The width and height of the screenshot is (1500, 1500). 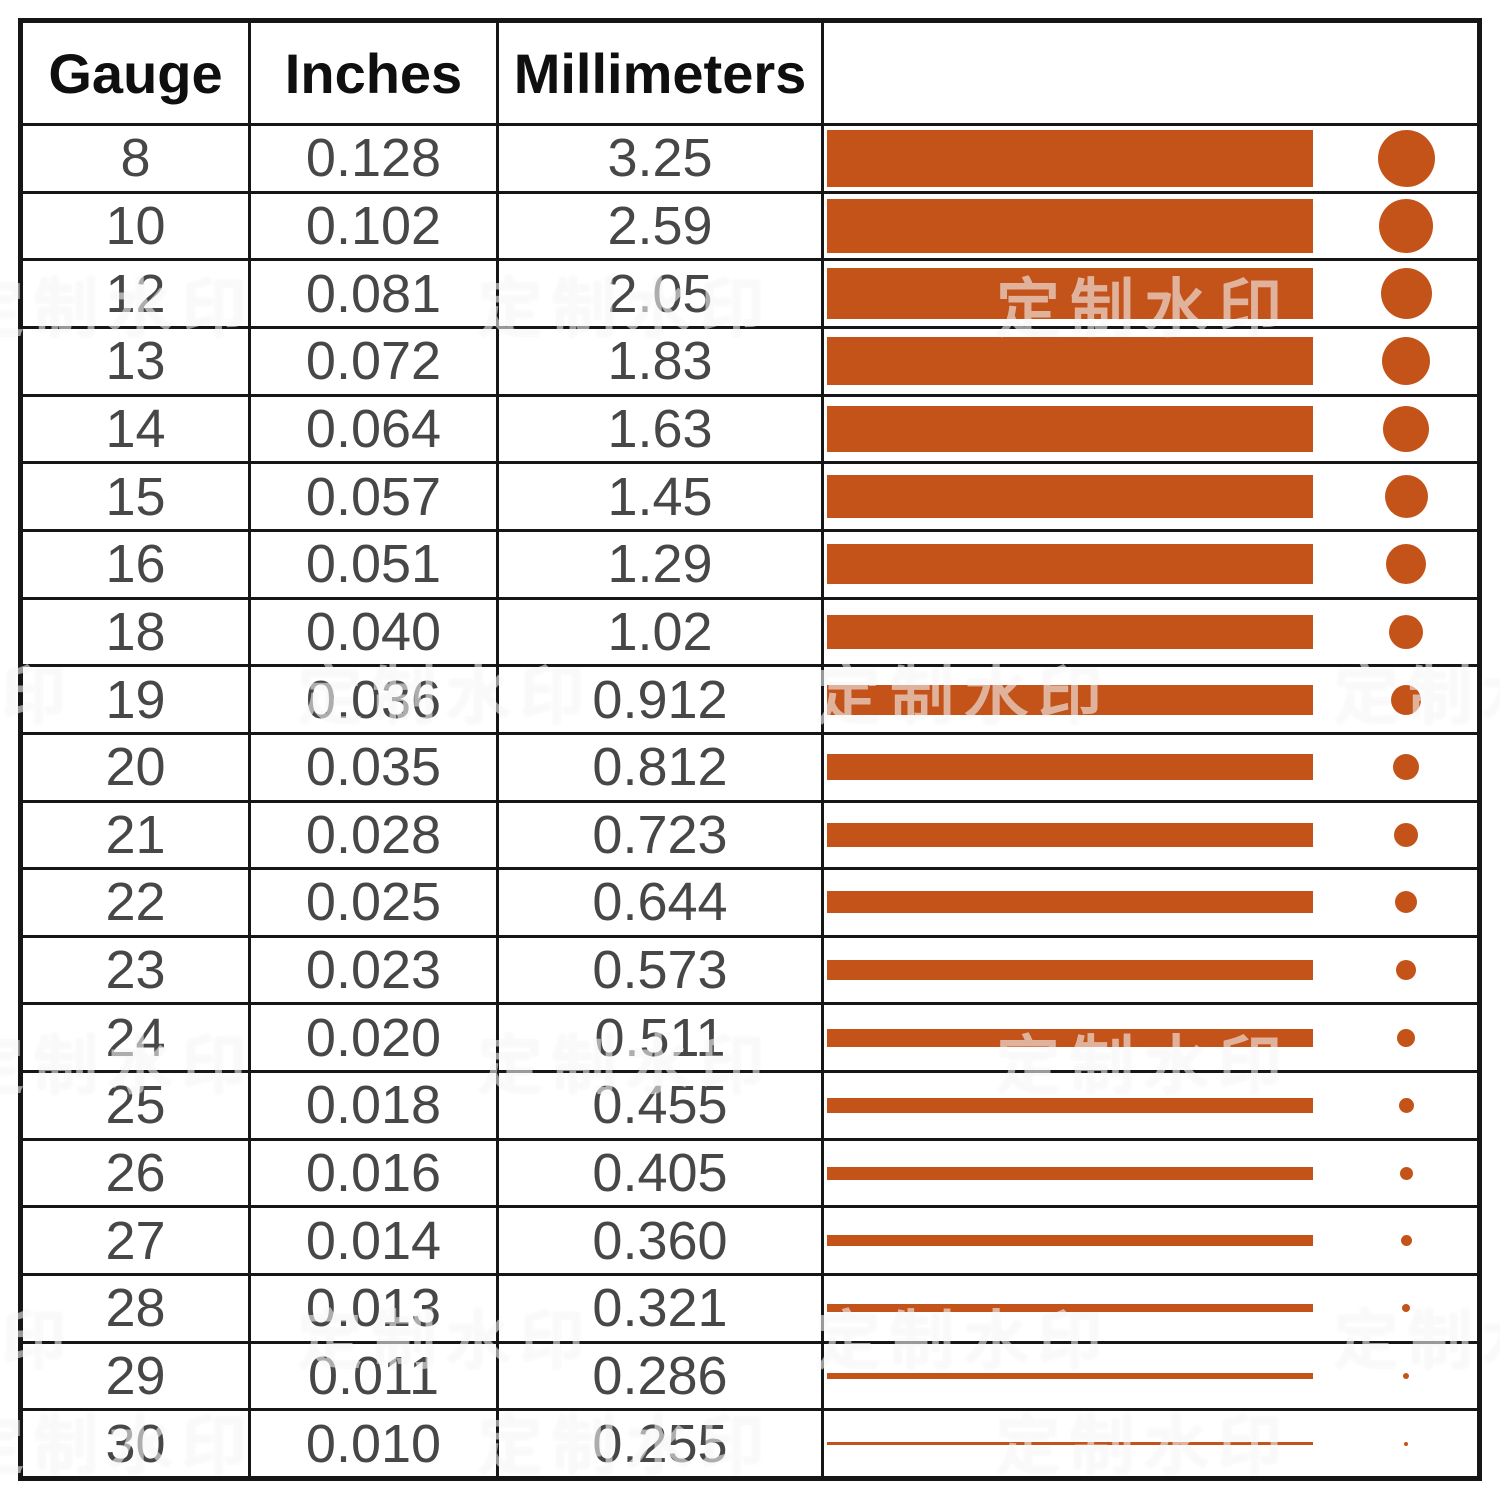 What do you see at coordinates (660, 226) in the screenshot?
I see `millimeters-value-10: 2.59` at bounding box center [660, 226].